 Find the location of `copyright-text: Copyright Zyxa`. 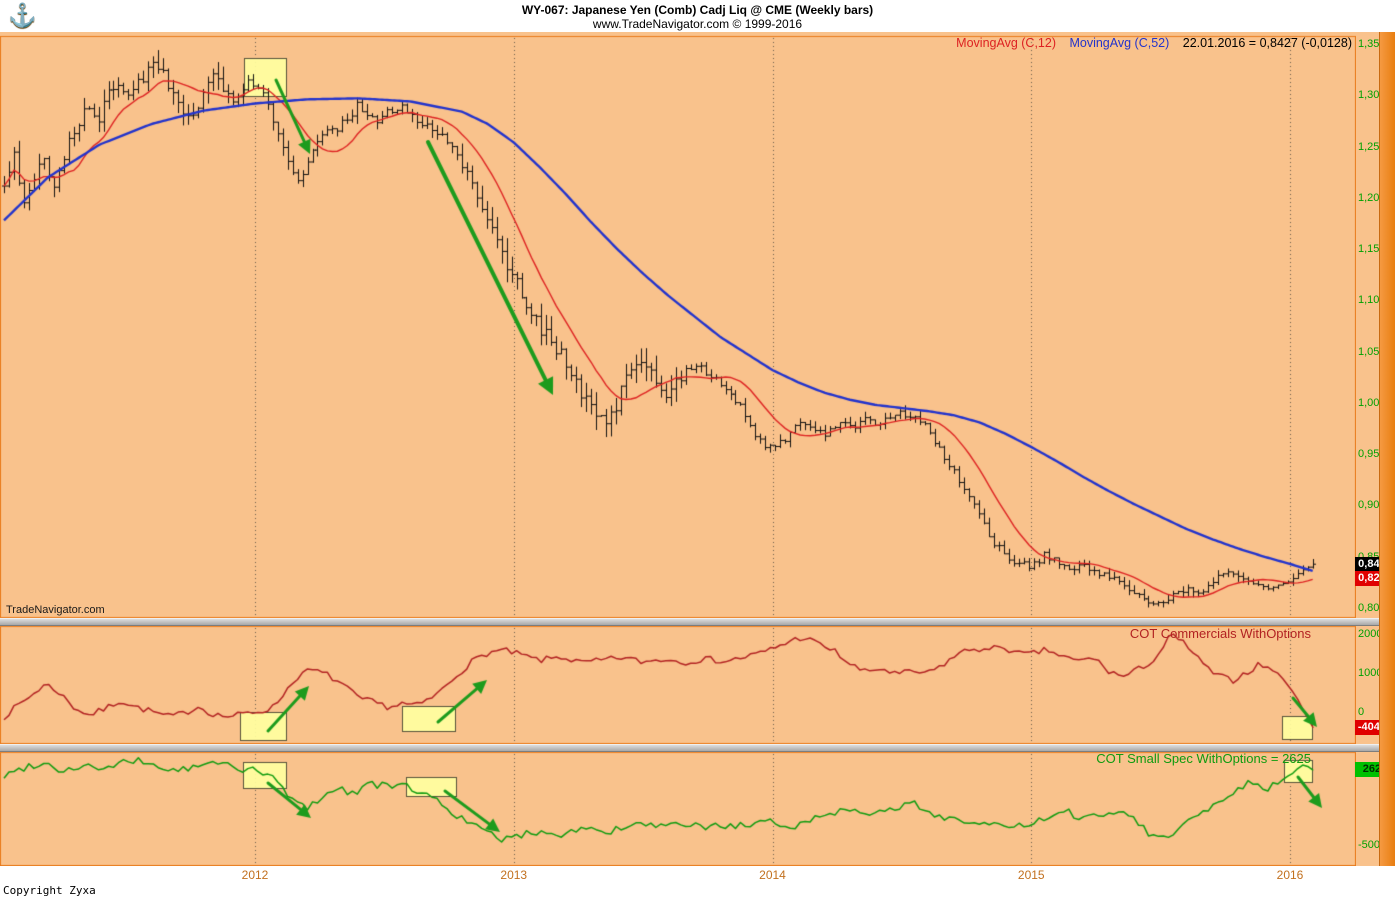

copyright-text: Copyright Zyxa is located at coordinates (49, 890).